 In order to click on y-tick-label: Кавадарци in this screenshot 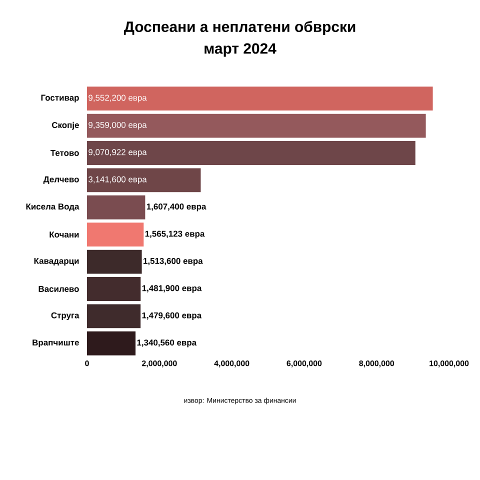, I will do `click(56, 262)`.